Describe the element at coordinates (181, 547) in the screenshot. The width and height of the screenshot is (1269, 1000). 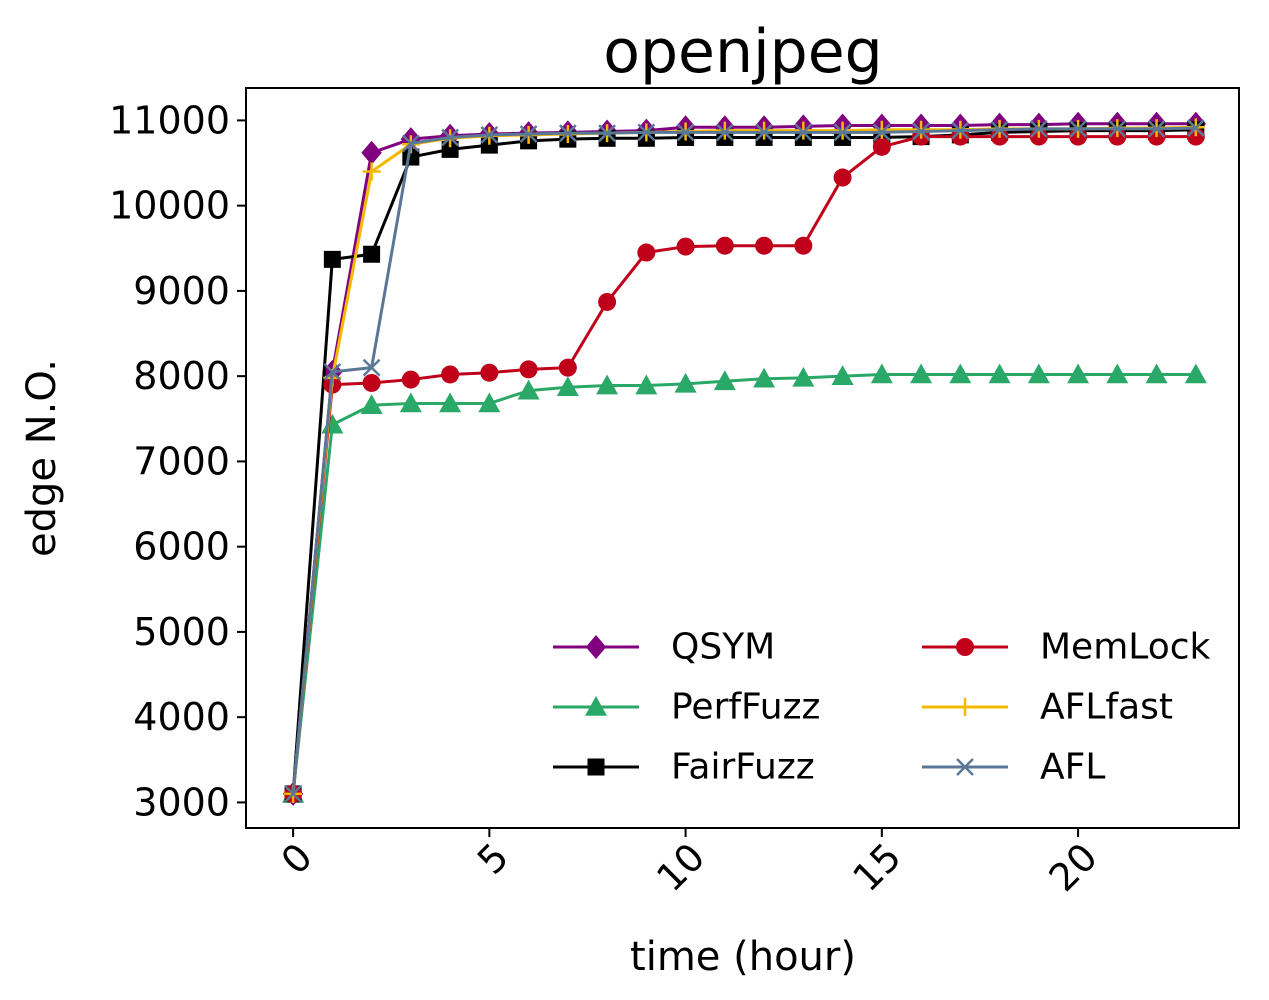
I see `y-tick-label: 6000` at that location.